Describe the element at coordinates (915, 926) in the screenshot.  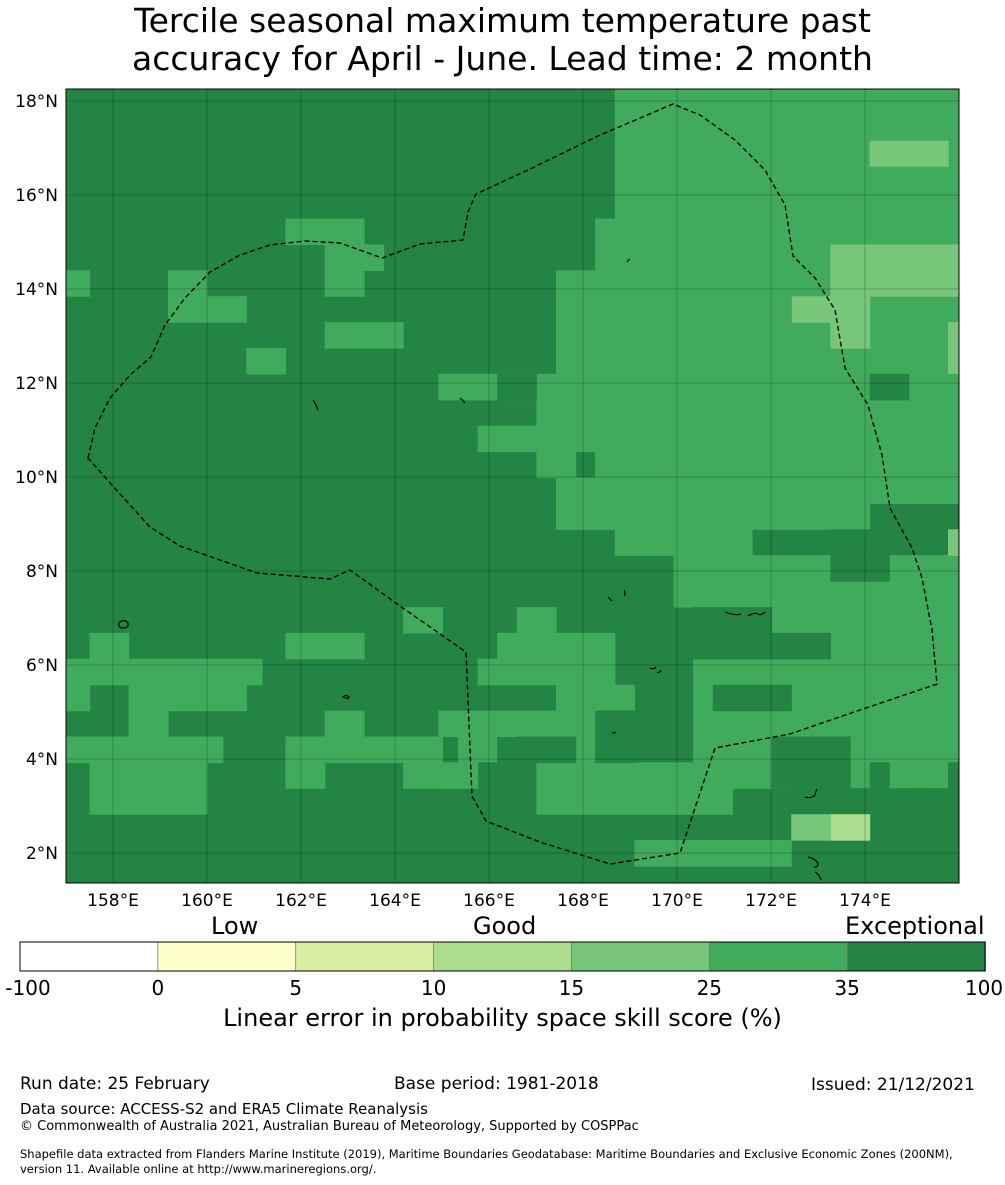
I see `colorbar-category-exceptional: Exceptional` at that location.